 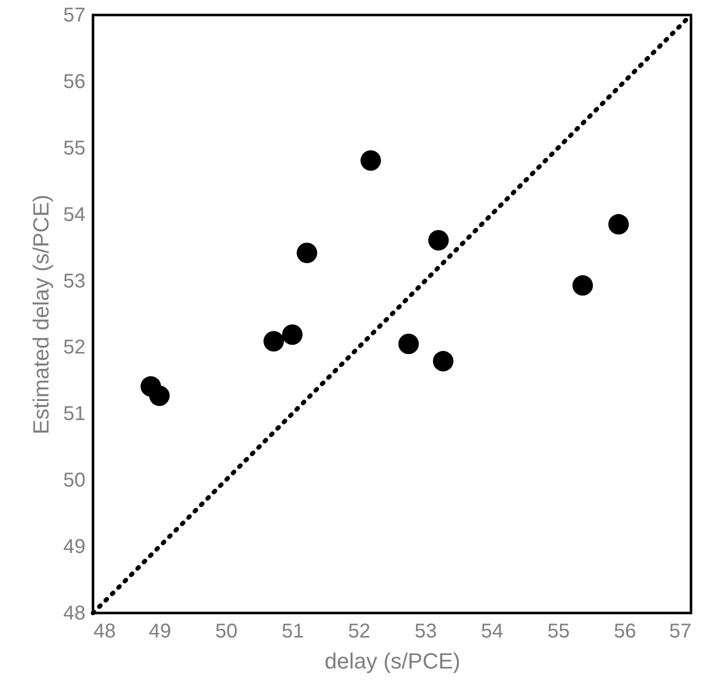 What do you see at coordinates (74, 481) in the screenshot?
I see `y-tick-label: 50` at bounding box center [74, 481].